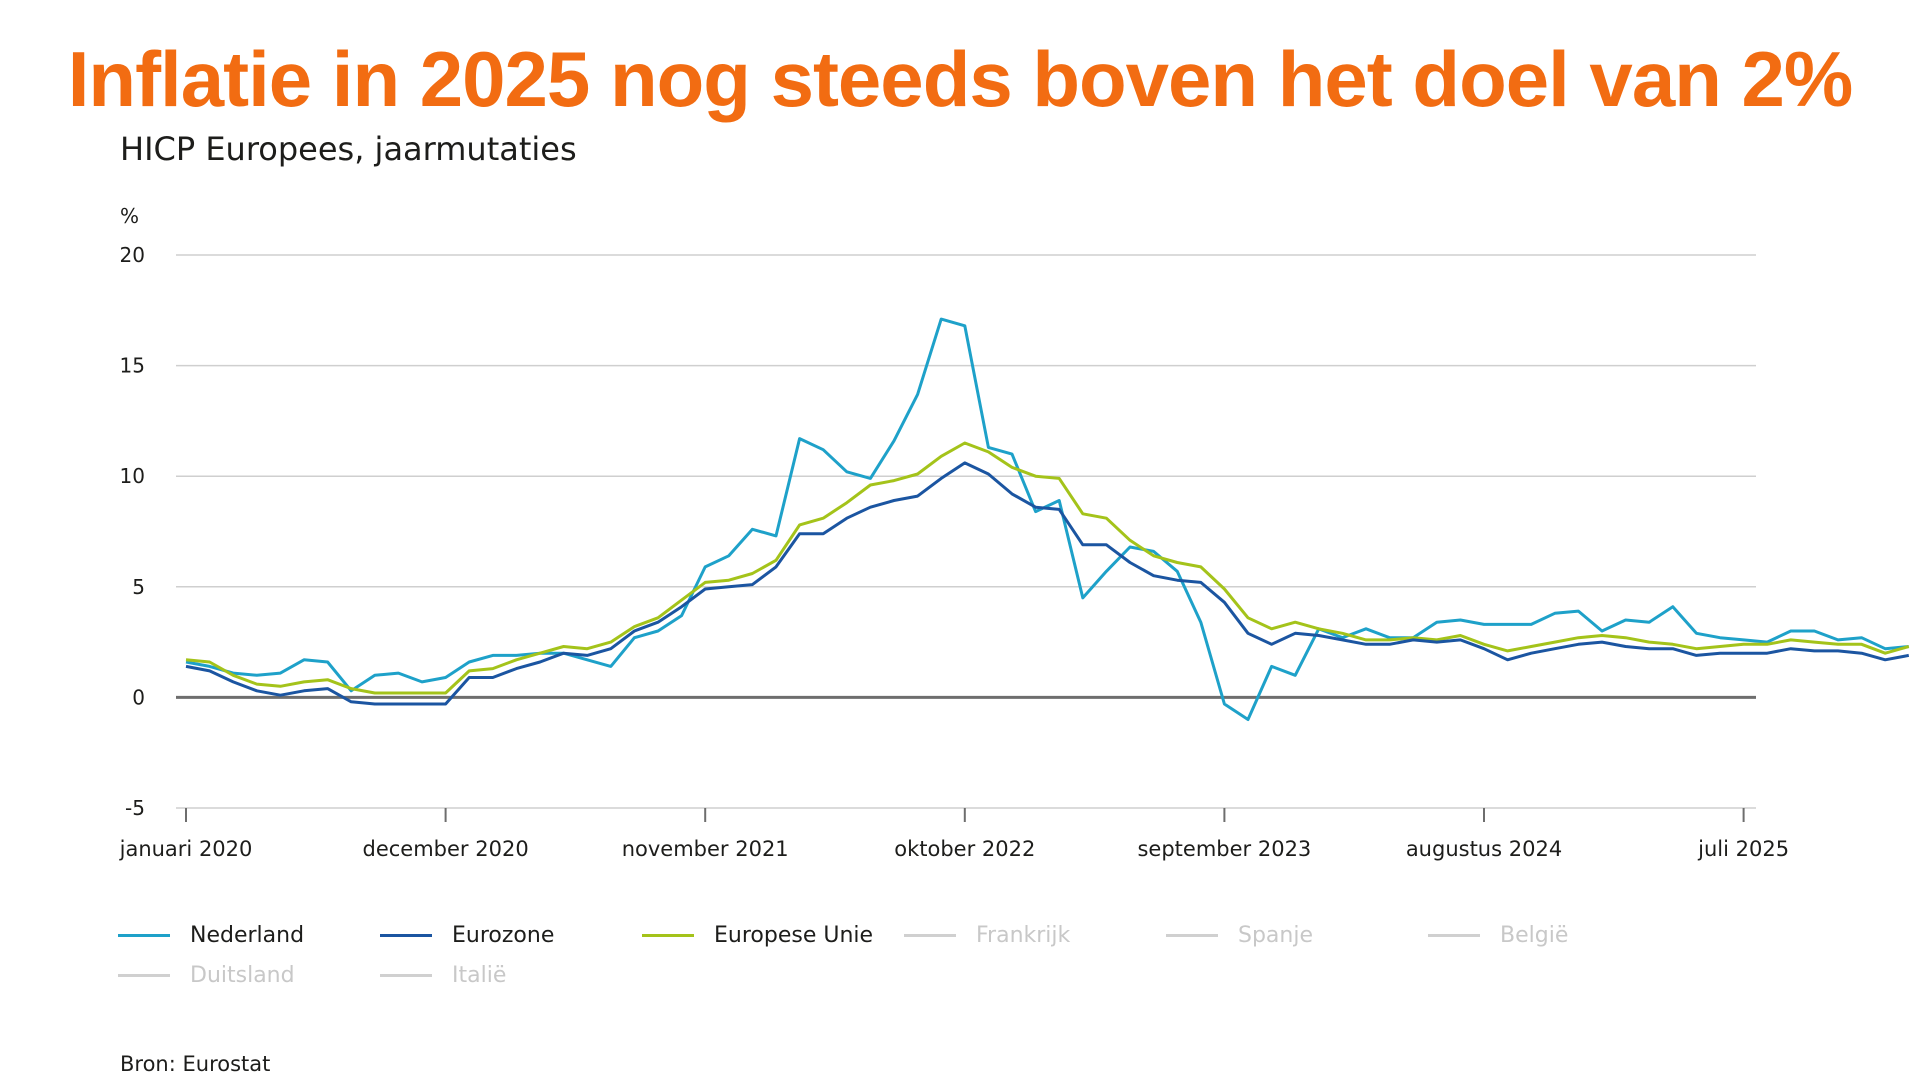 The image size is (1920, 1080). Describe the element at coordinates (479, 975) in the screenshot. I see `legend-label: Italië` at that location.